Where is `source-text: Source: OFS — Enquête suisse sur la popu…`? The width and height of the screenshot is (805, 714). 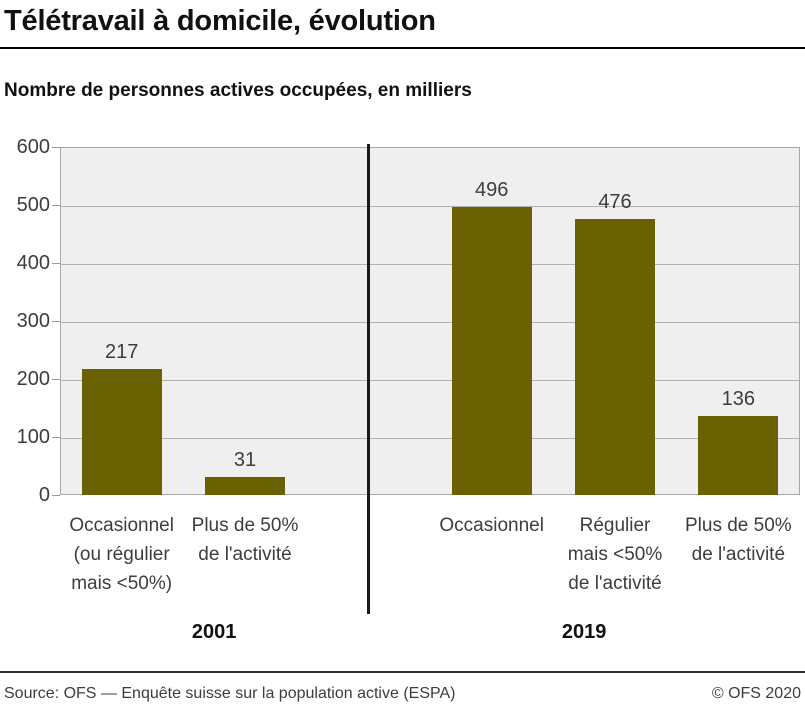 source-text: Source: OFS — Enquête suisse sur la popu… is located at coordinates (230, 693).